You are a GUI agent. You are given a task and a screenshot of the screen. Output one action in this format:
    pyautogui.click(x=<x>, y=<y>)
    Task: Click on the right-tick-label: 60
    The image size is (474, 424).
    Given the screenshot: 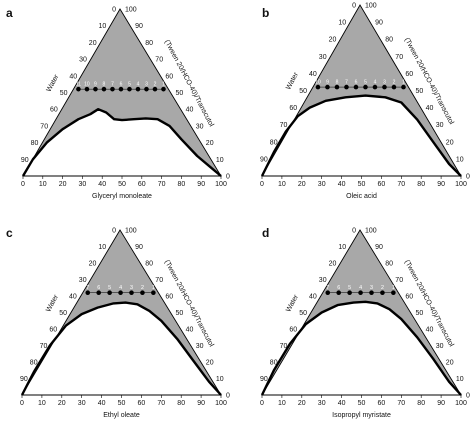 What is the action you would take?
    pyautogui.click(x=169, y=76)
    